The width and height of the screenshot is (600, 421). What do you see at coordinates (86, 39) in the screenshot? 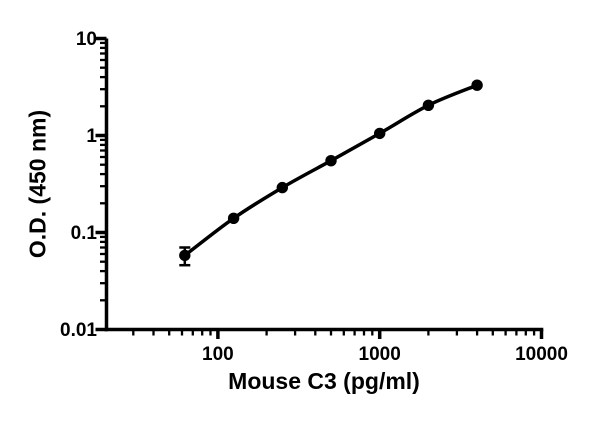
I see `y-tick-label: 10` at bounding box center [86, 39].